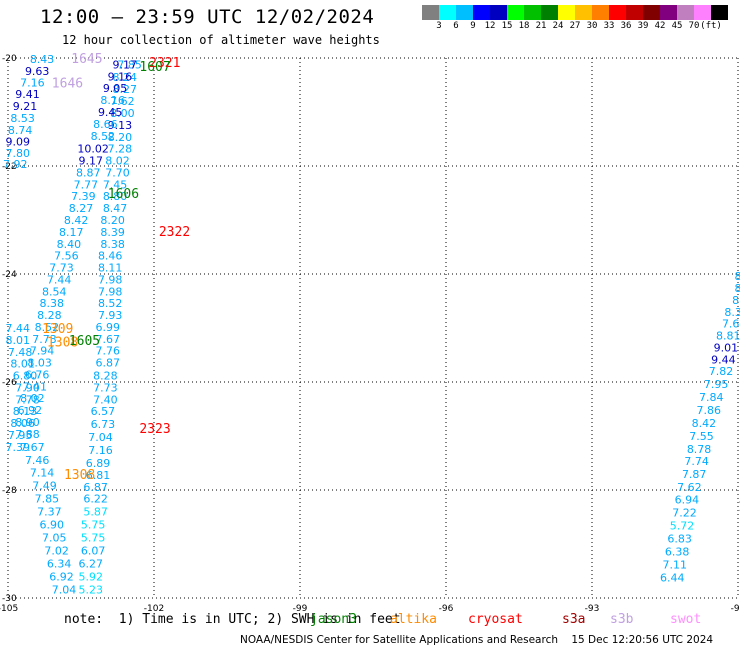 Image resolution: width=740 pixels, height=650 pixels. Describe the element at coordinates (25, 411) in the screenshot. I see `data-label: 8.13` at that location.